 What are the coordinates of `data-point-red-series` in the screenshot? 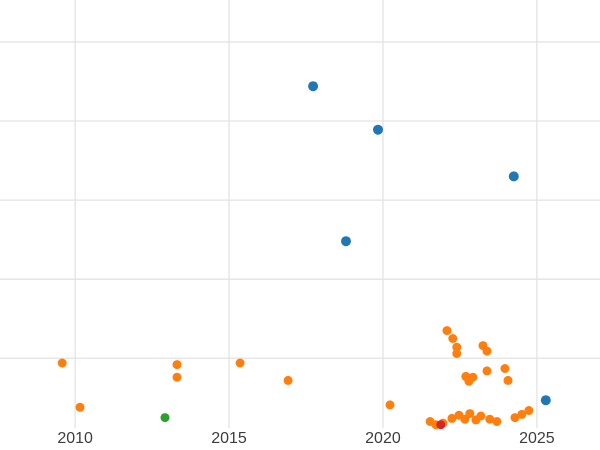 It's located at (441, 425).